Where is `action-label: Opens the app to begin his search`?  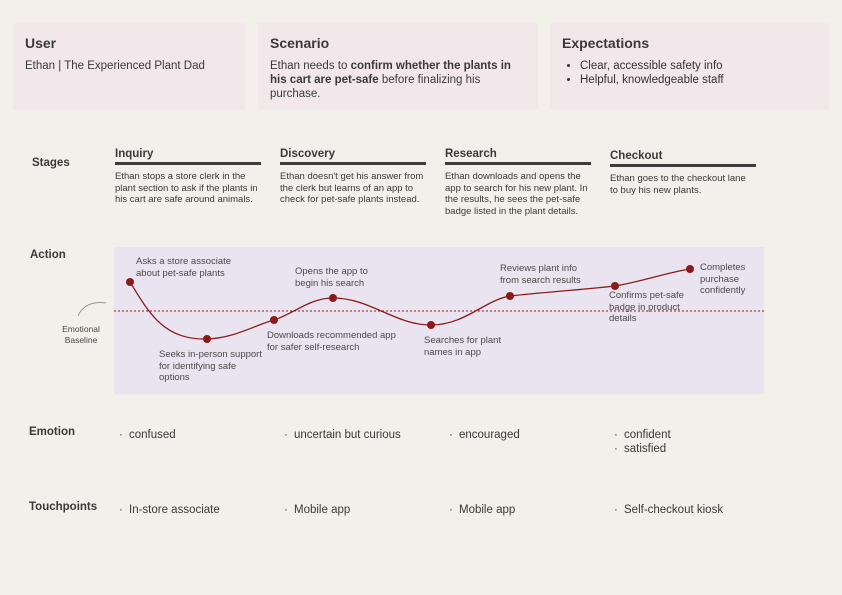 action-label: Opens the app to begin his search is located at coordinates (331, 277).